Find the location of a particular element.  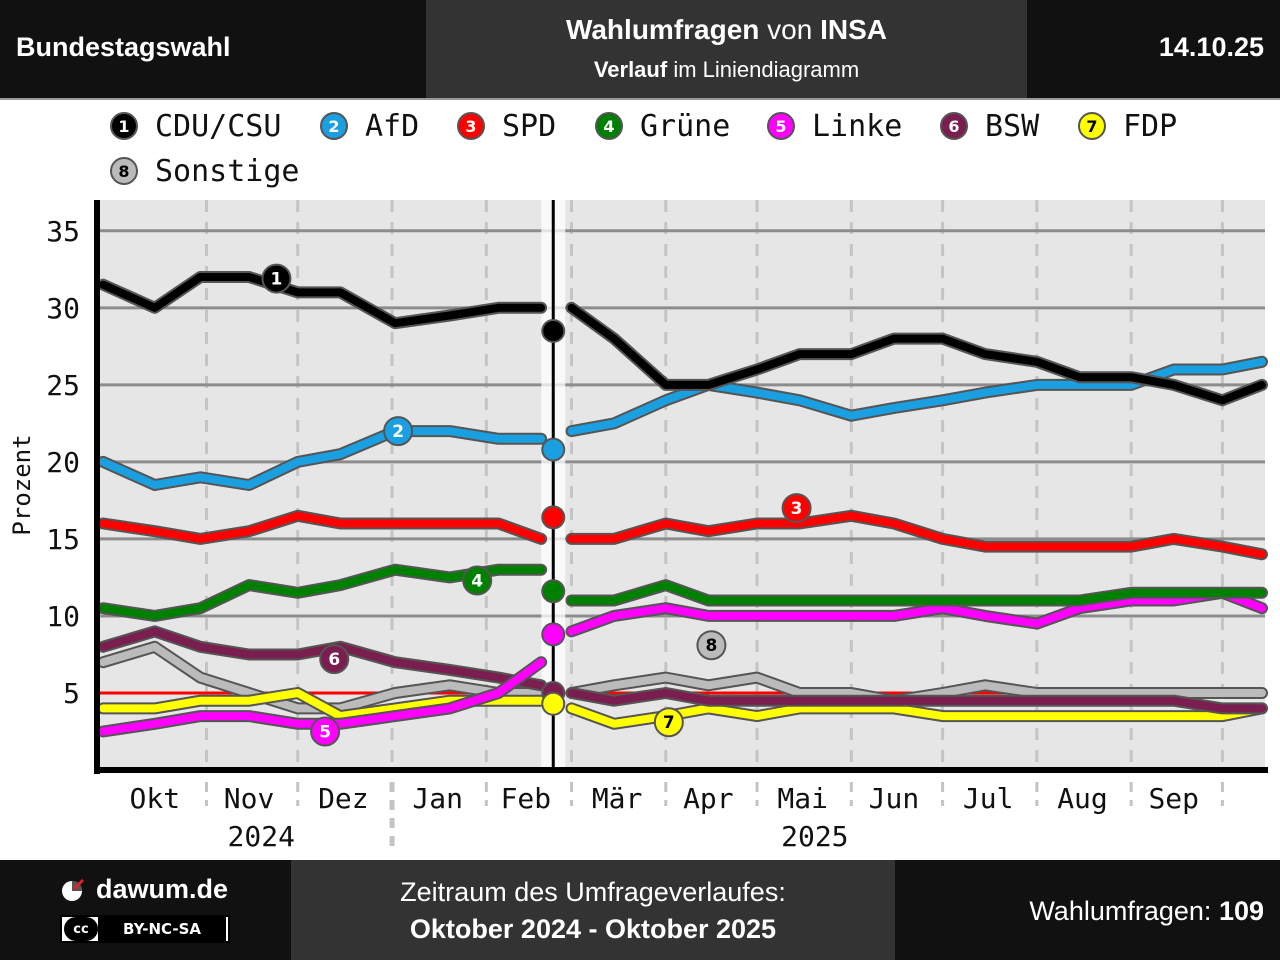

brand-name: dawum.de is located at coordinates (162, 889).